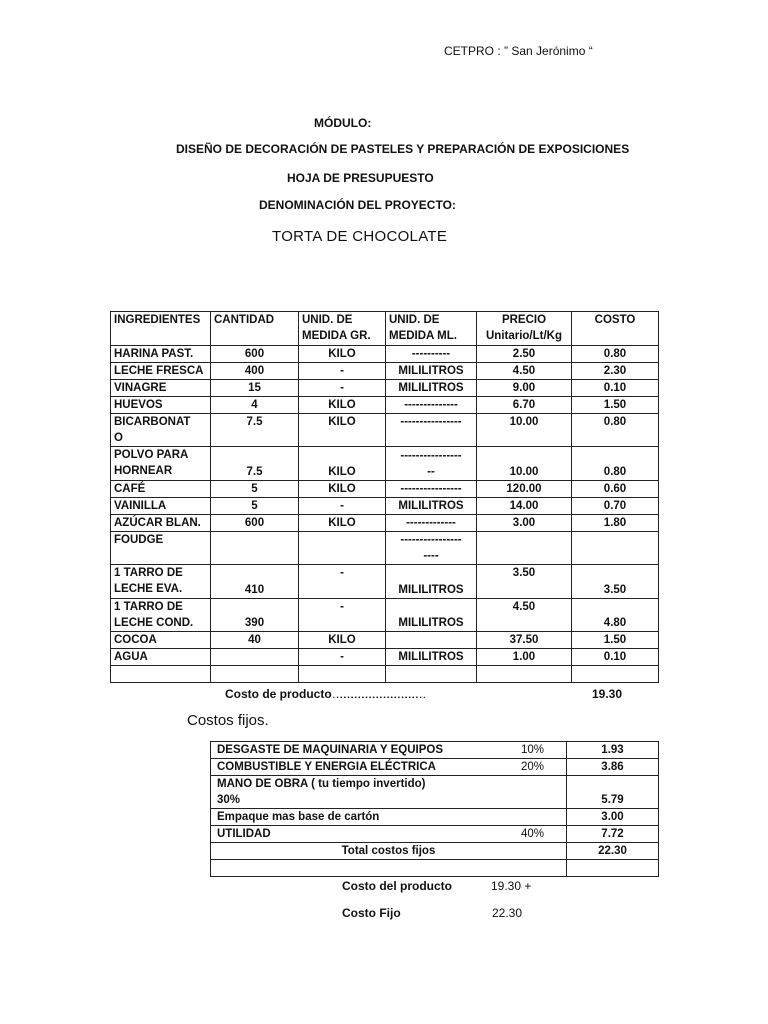  Describe the element at coordinates (532, 750) in the screenshot. I see `fixed-cost-percent: 10%` at that location.